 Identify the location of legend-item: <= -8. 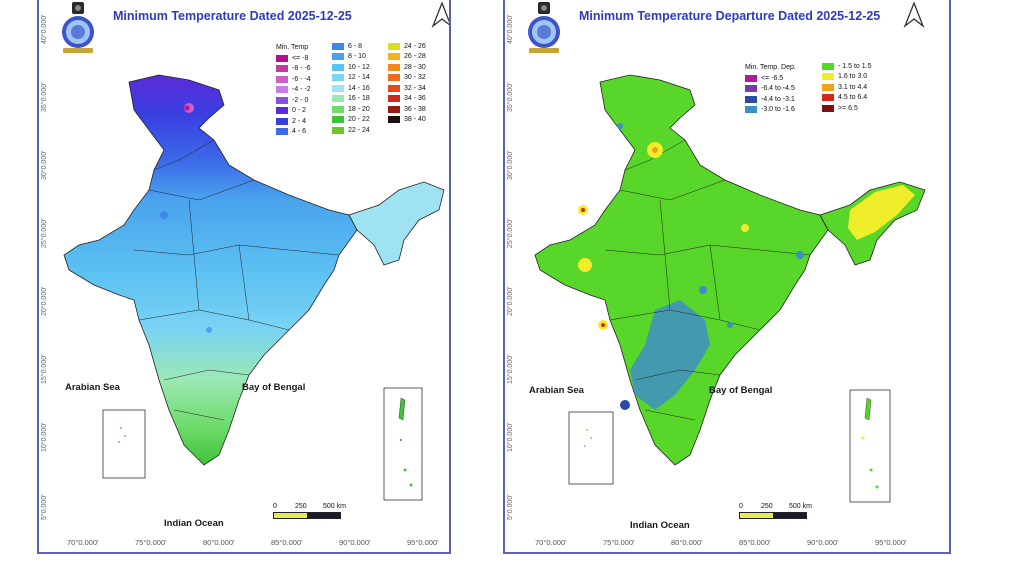
(293, 58).